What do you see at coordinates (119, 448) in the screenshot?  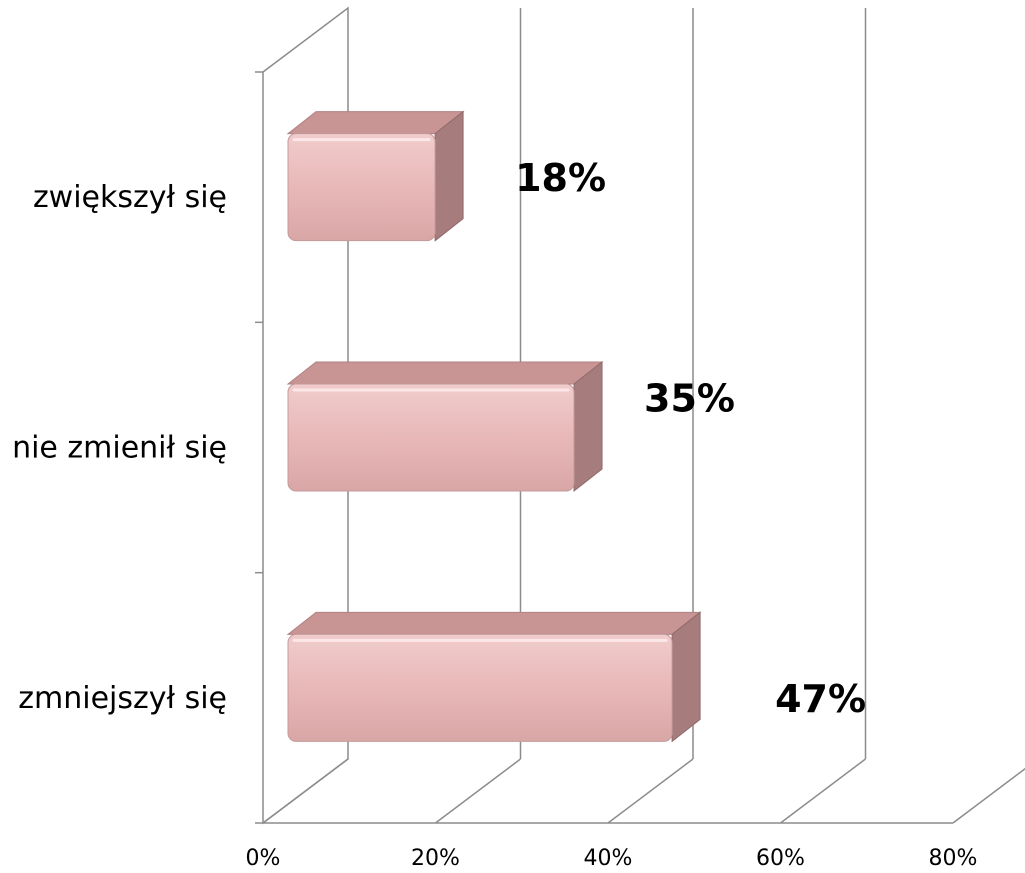 I see `category-label: nie zmienił się` at bounding box center [119, 448].